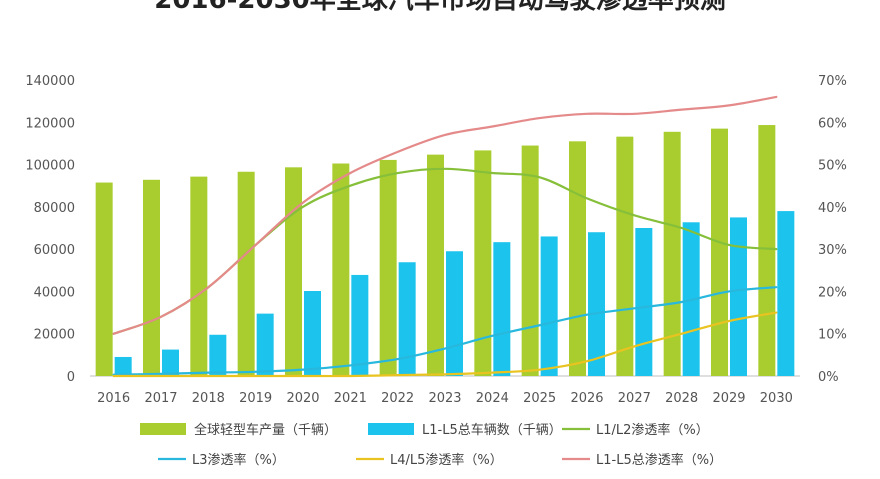 Image resolution: width=880 pixels, height=479 pixels. Describe the element at coordinates (832, 81) in the screenshot. I see `right-tick-label: 70%` at that location.